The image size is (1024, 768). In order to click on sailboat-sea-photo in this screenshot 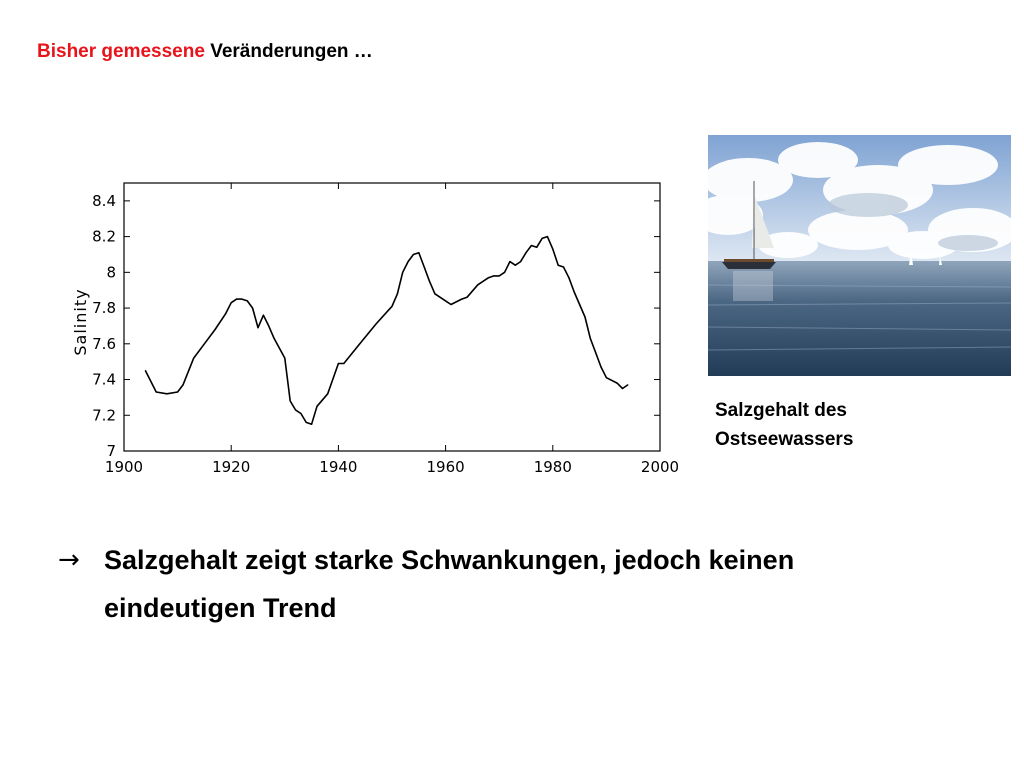, I will do `click(859, 255)`.